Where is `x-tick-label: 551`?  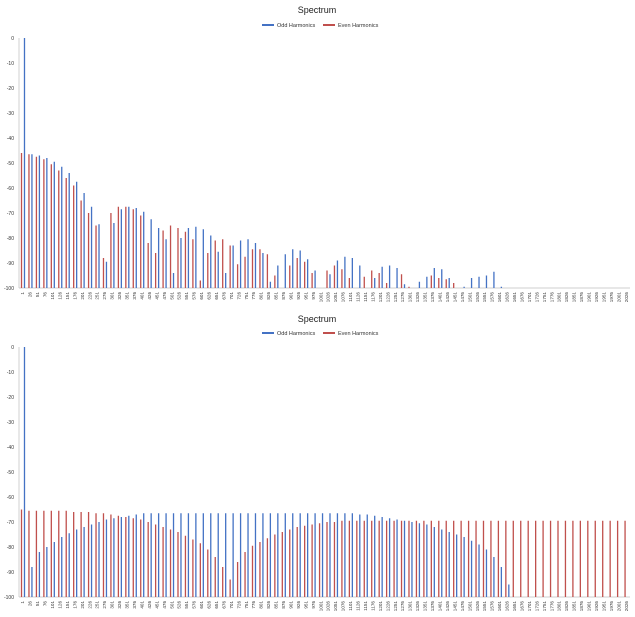
x-tick-label: 551 is located at coordinates (186, 605).